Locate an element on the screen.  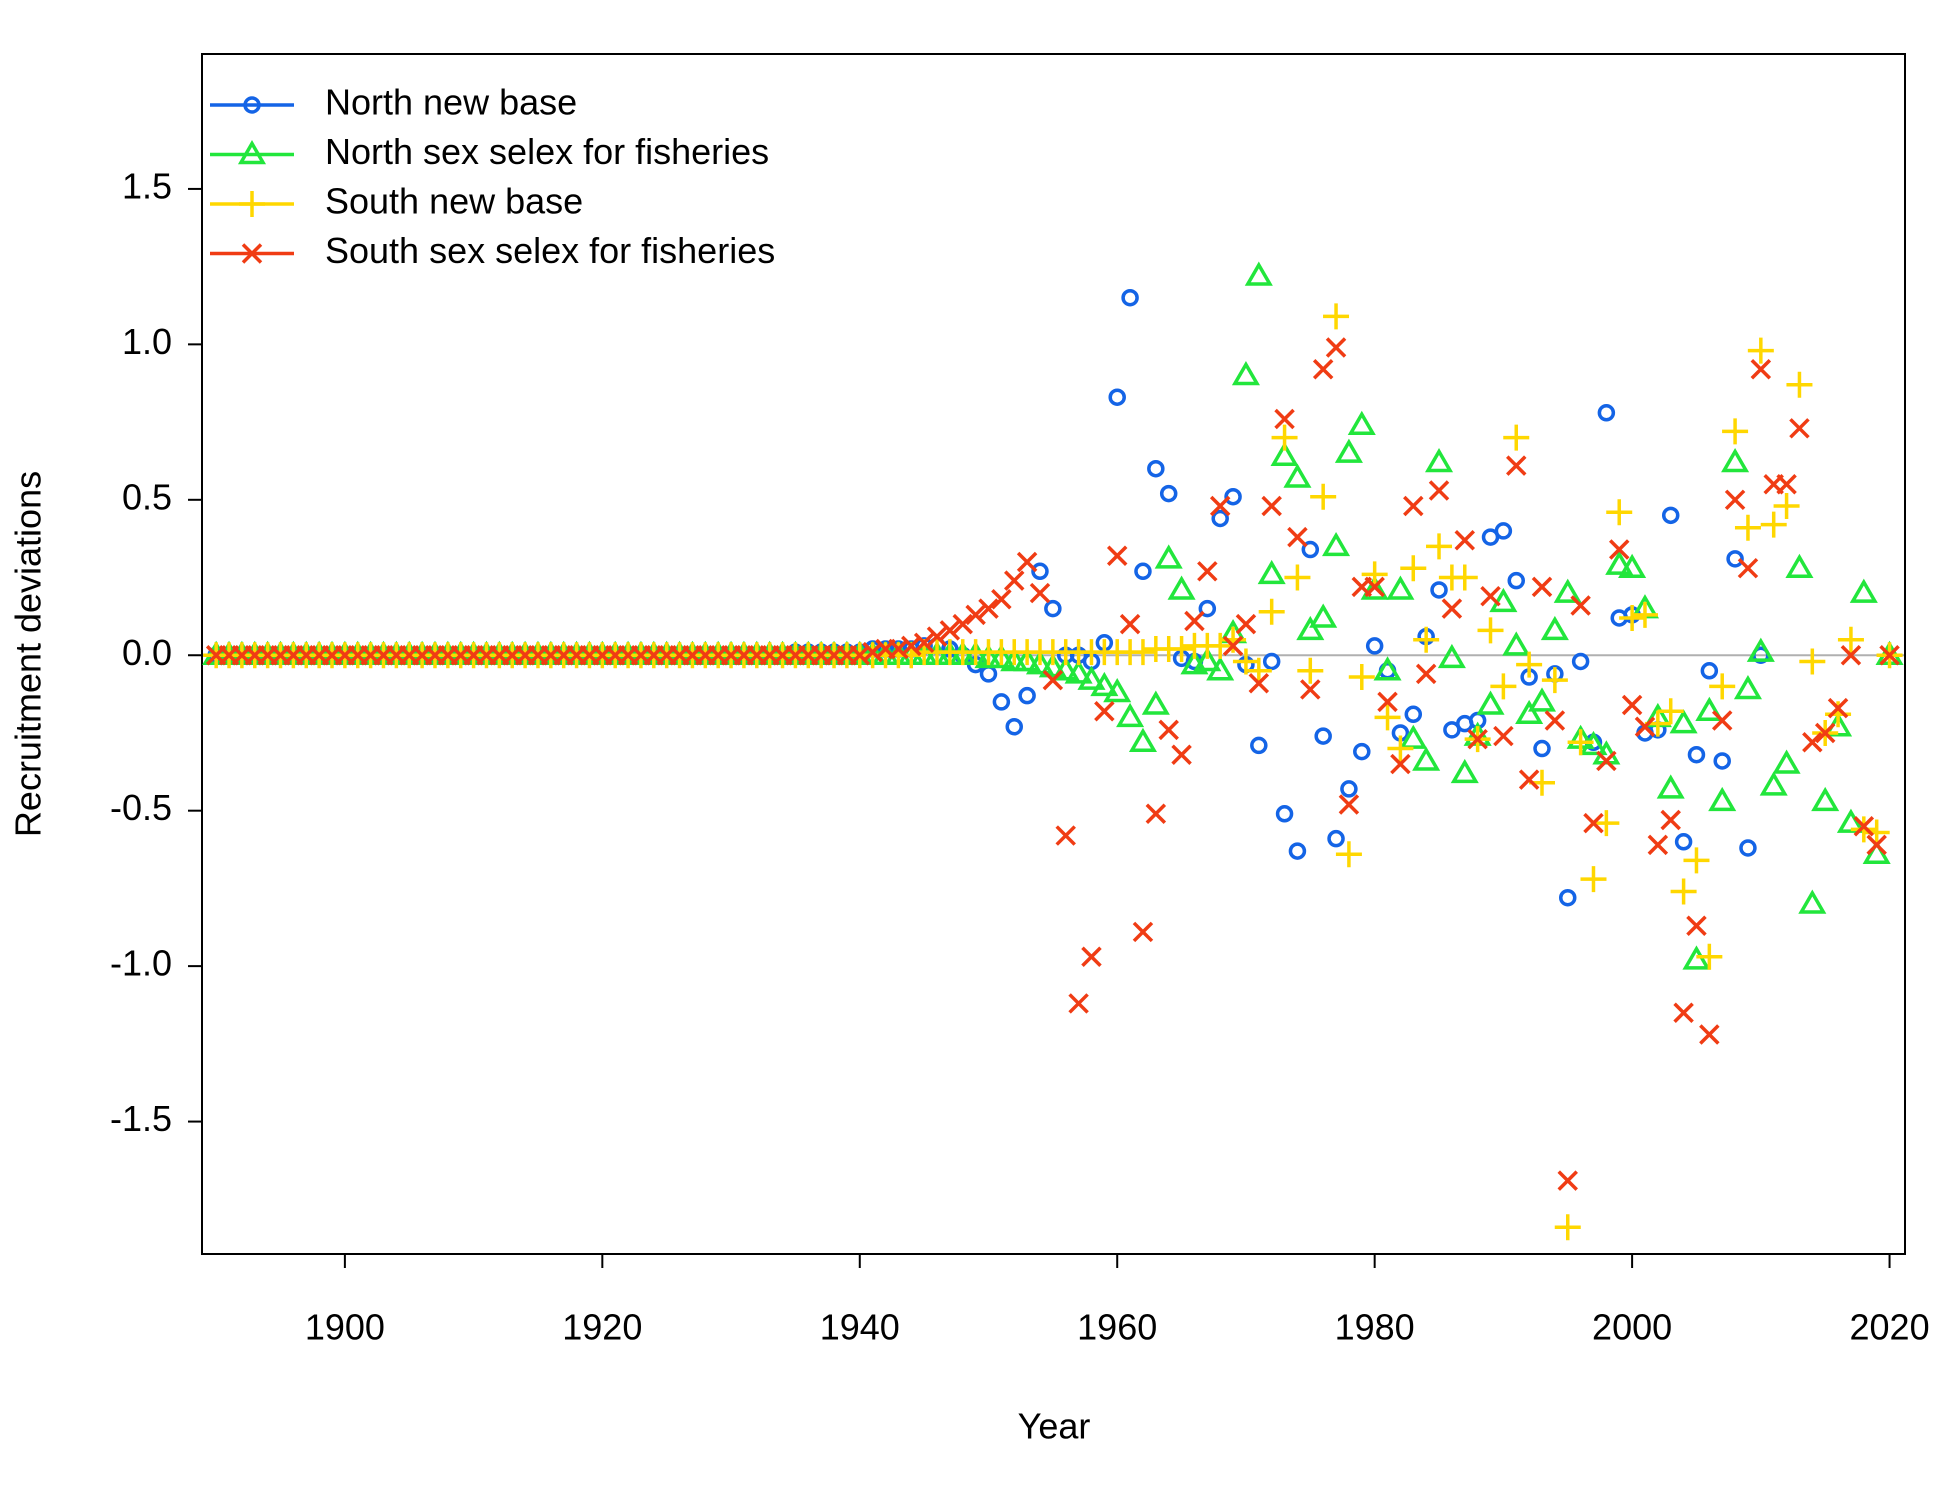
y-tick-label: 0.0 is located at coordinates (147, 652).